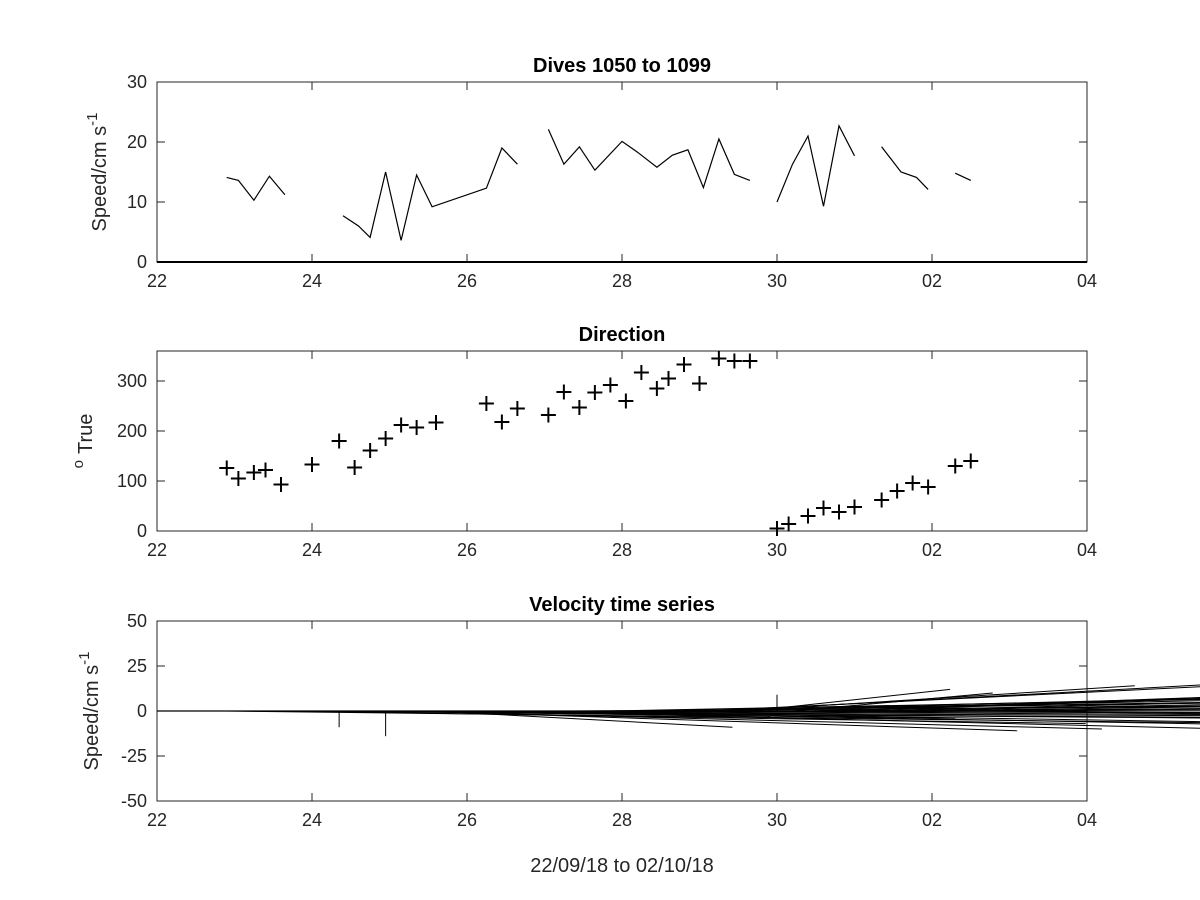  What do you see at coordinates (312, 281) in the screenshot?
I see `speed-panel-xtick-label: 24` at bounding box center [312, 281].